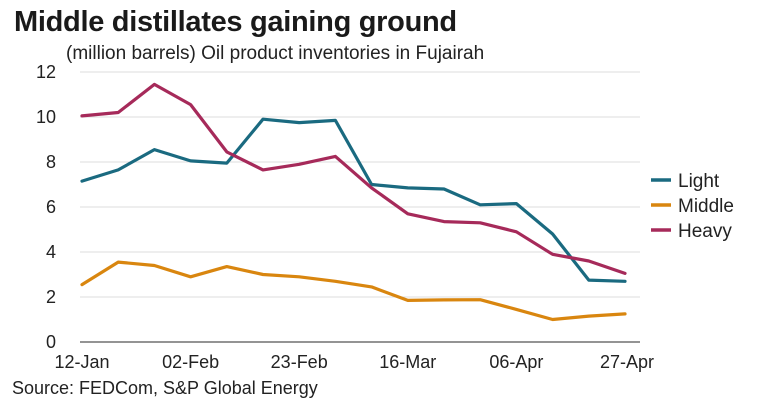 The height and width of the screenshot is (408, 761). What do you see at coordinates (354, 362) in the screenshot?
I see `x-axis-ticks: 12-Jan 02-Feb 23-Feb 16-Mar 06-Apr 27-Apr` at bounding box center [354, 362].